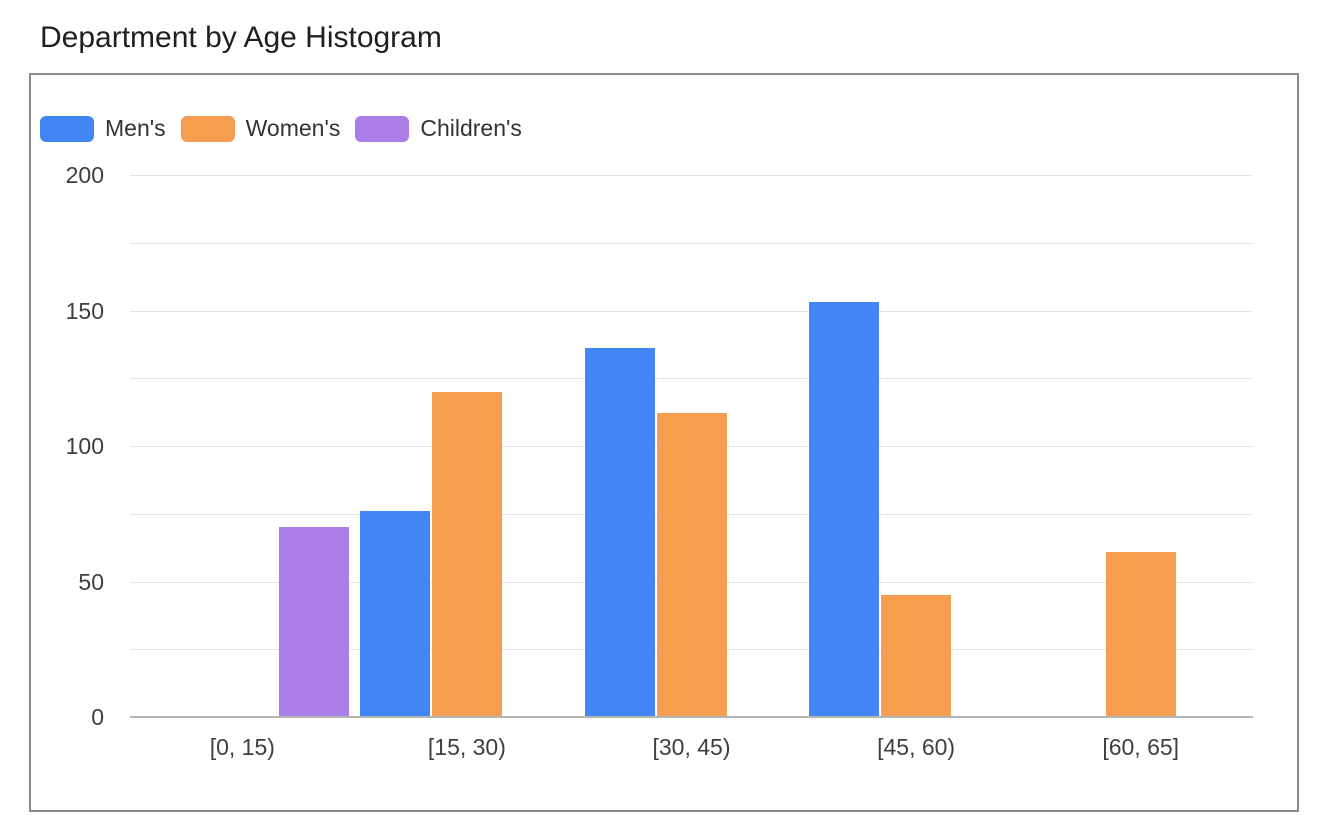  What do you see at coordinates (91, 581) in the screenshot?
I see `y-axis-tick-label: 50` at bounding box center [91, 581].